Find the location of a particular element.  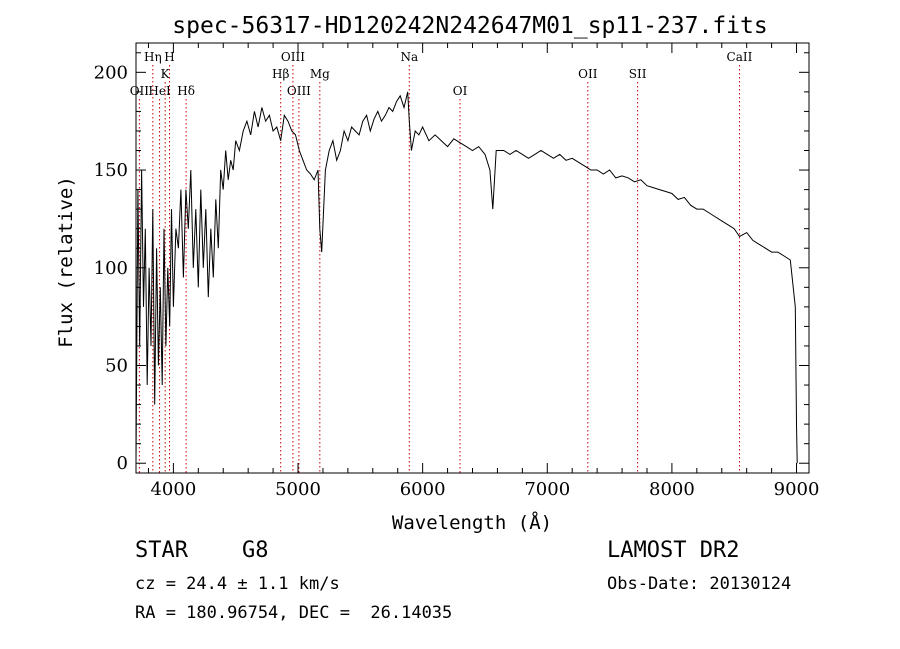

spectral-line-label: CaII is located at coordinates (740, 57).